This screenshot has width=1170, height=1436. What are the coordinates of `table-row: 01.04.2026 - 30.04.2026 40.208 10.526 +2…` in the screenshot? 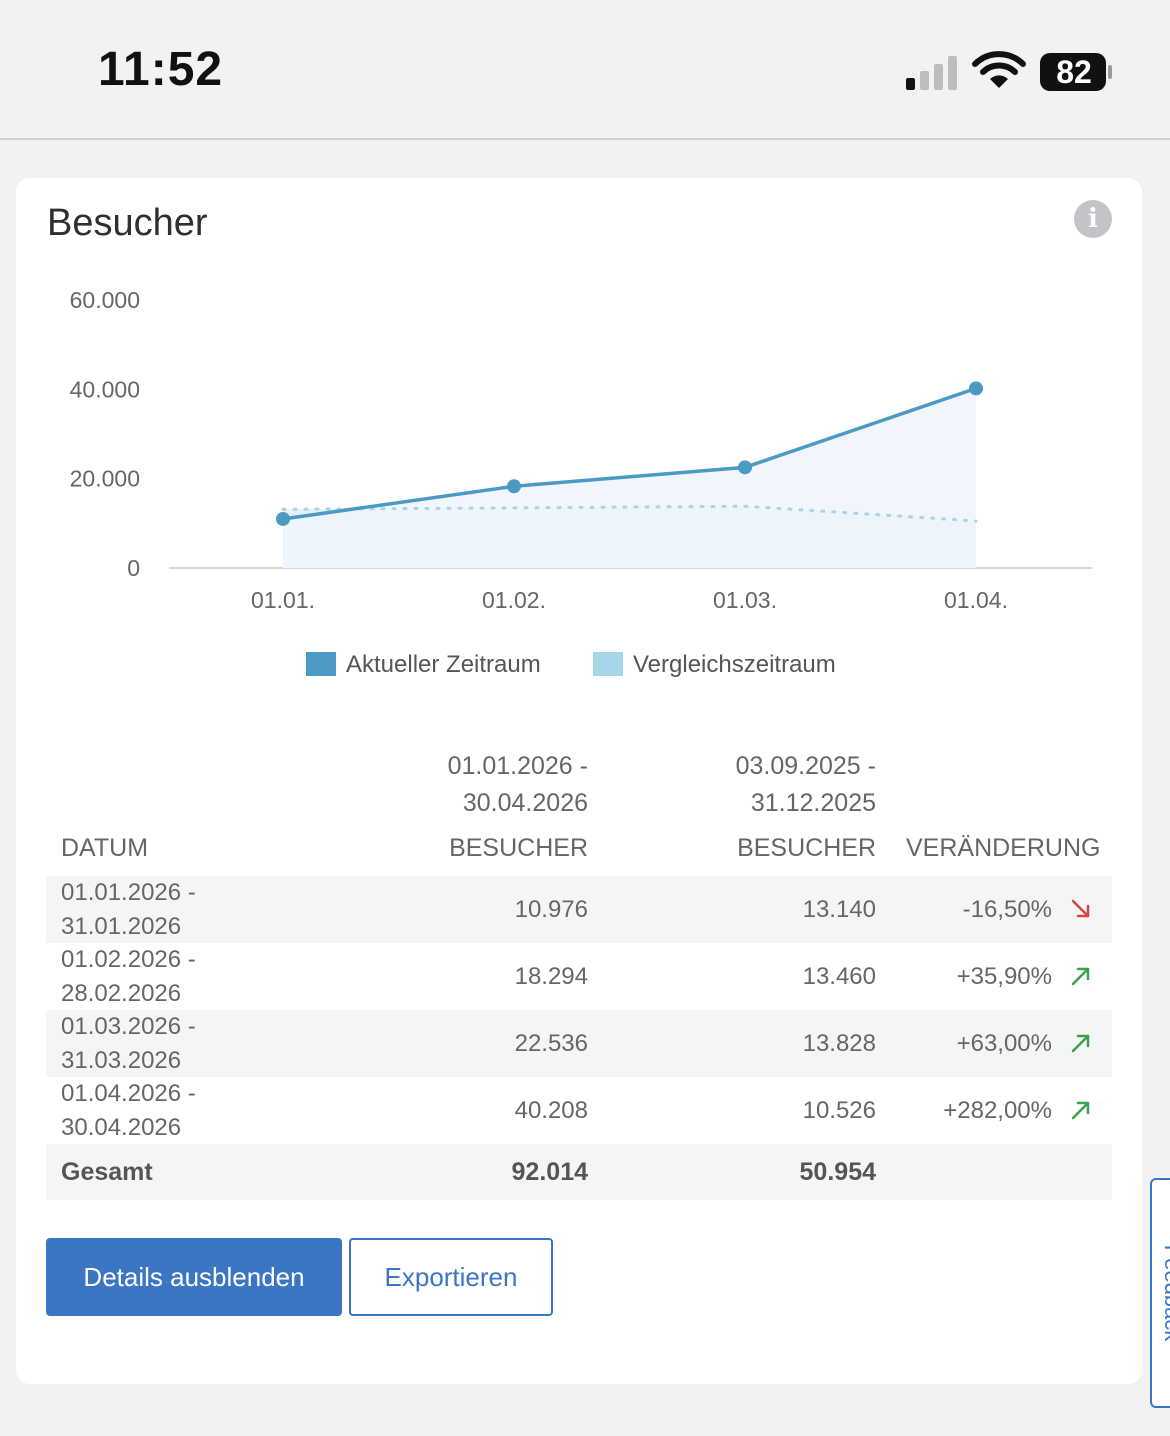 It's located at (579, 1110).